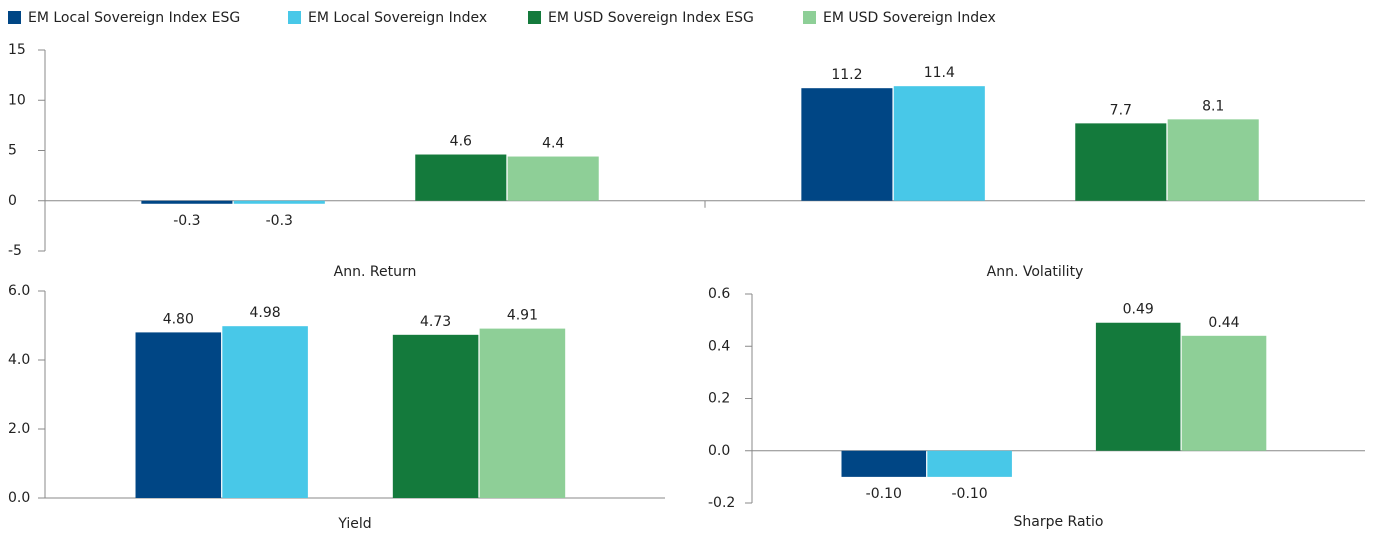 The image size is (1375, 551). I want to click on data-label: 4.73, so click(435, 322).